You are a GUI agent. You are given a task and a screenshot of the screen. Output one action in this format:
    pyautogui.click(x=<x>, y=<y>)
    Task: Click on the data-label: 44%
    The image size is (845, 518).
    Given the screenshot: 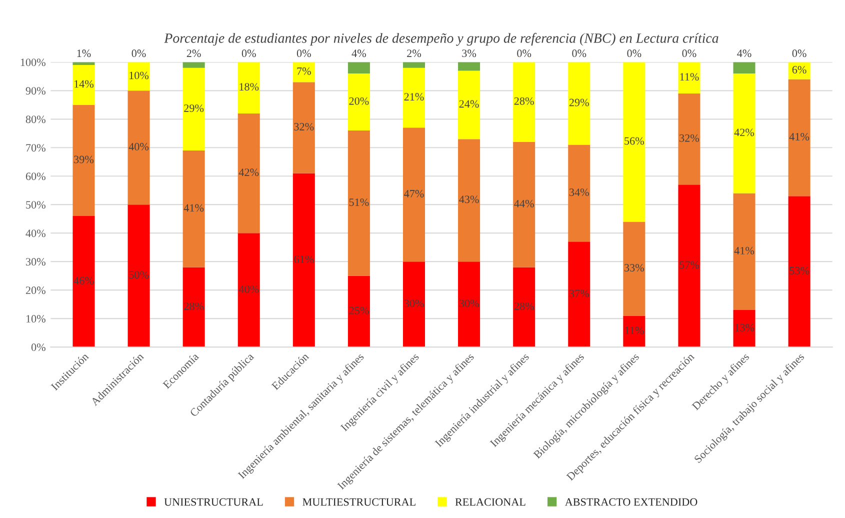 What is the action you would take?
    pyautogui.click(x=524, y=204)
    